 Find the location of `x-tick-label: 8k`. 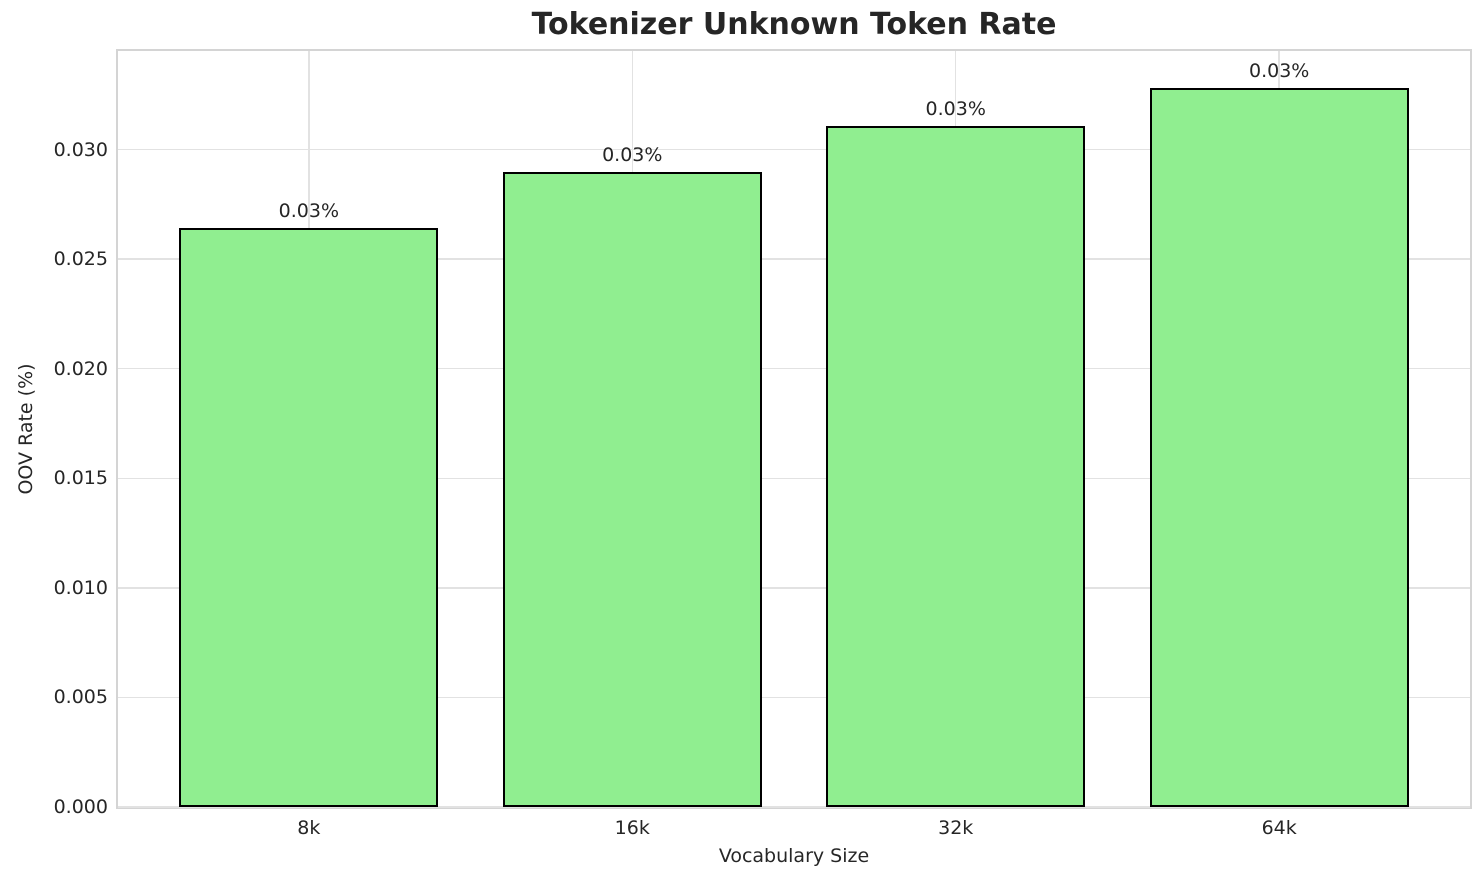

x-tick-label: 8k is located at coordinates (309, 828).